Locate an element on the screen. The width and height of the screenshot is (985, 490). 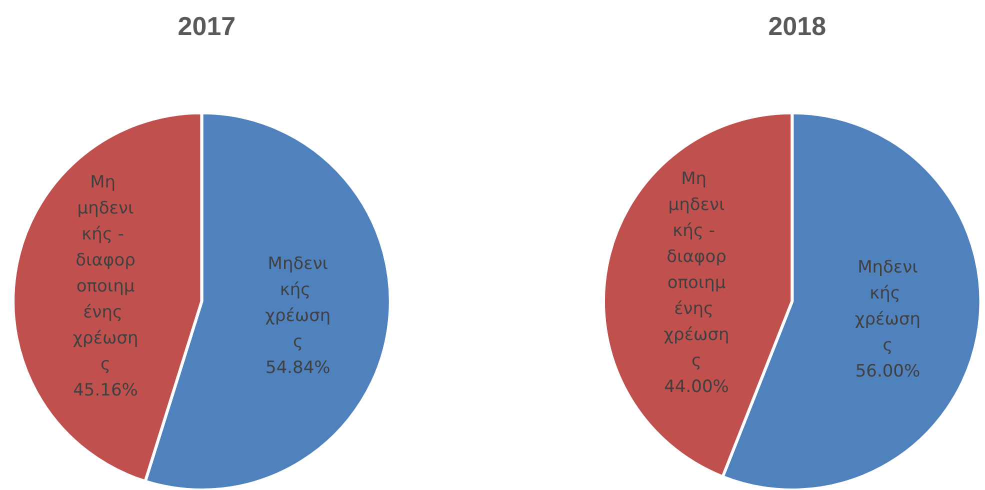
data-label: 56.00% is located at coordinates (887, 372).